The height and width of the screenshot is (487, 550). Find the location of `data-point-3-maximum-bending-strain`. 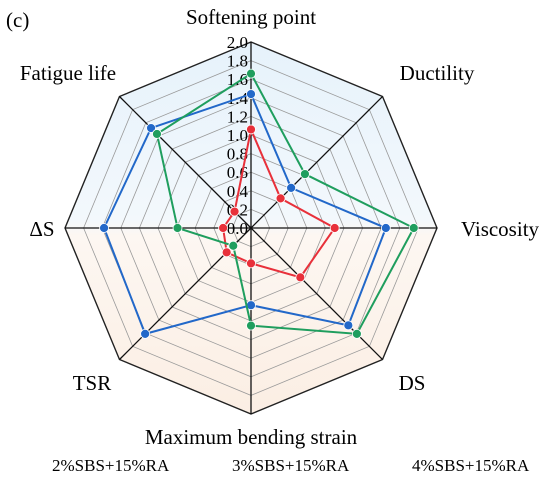

data-point-3-maximum-bending-strain is located at coordinates (251, 325).